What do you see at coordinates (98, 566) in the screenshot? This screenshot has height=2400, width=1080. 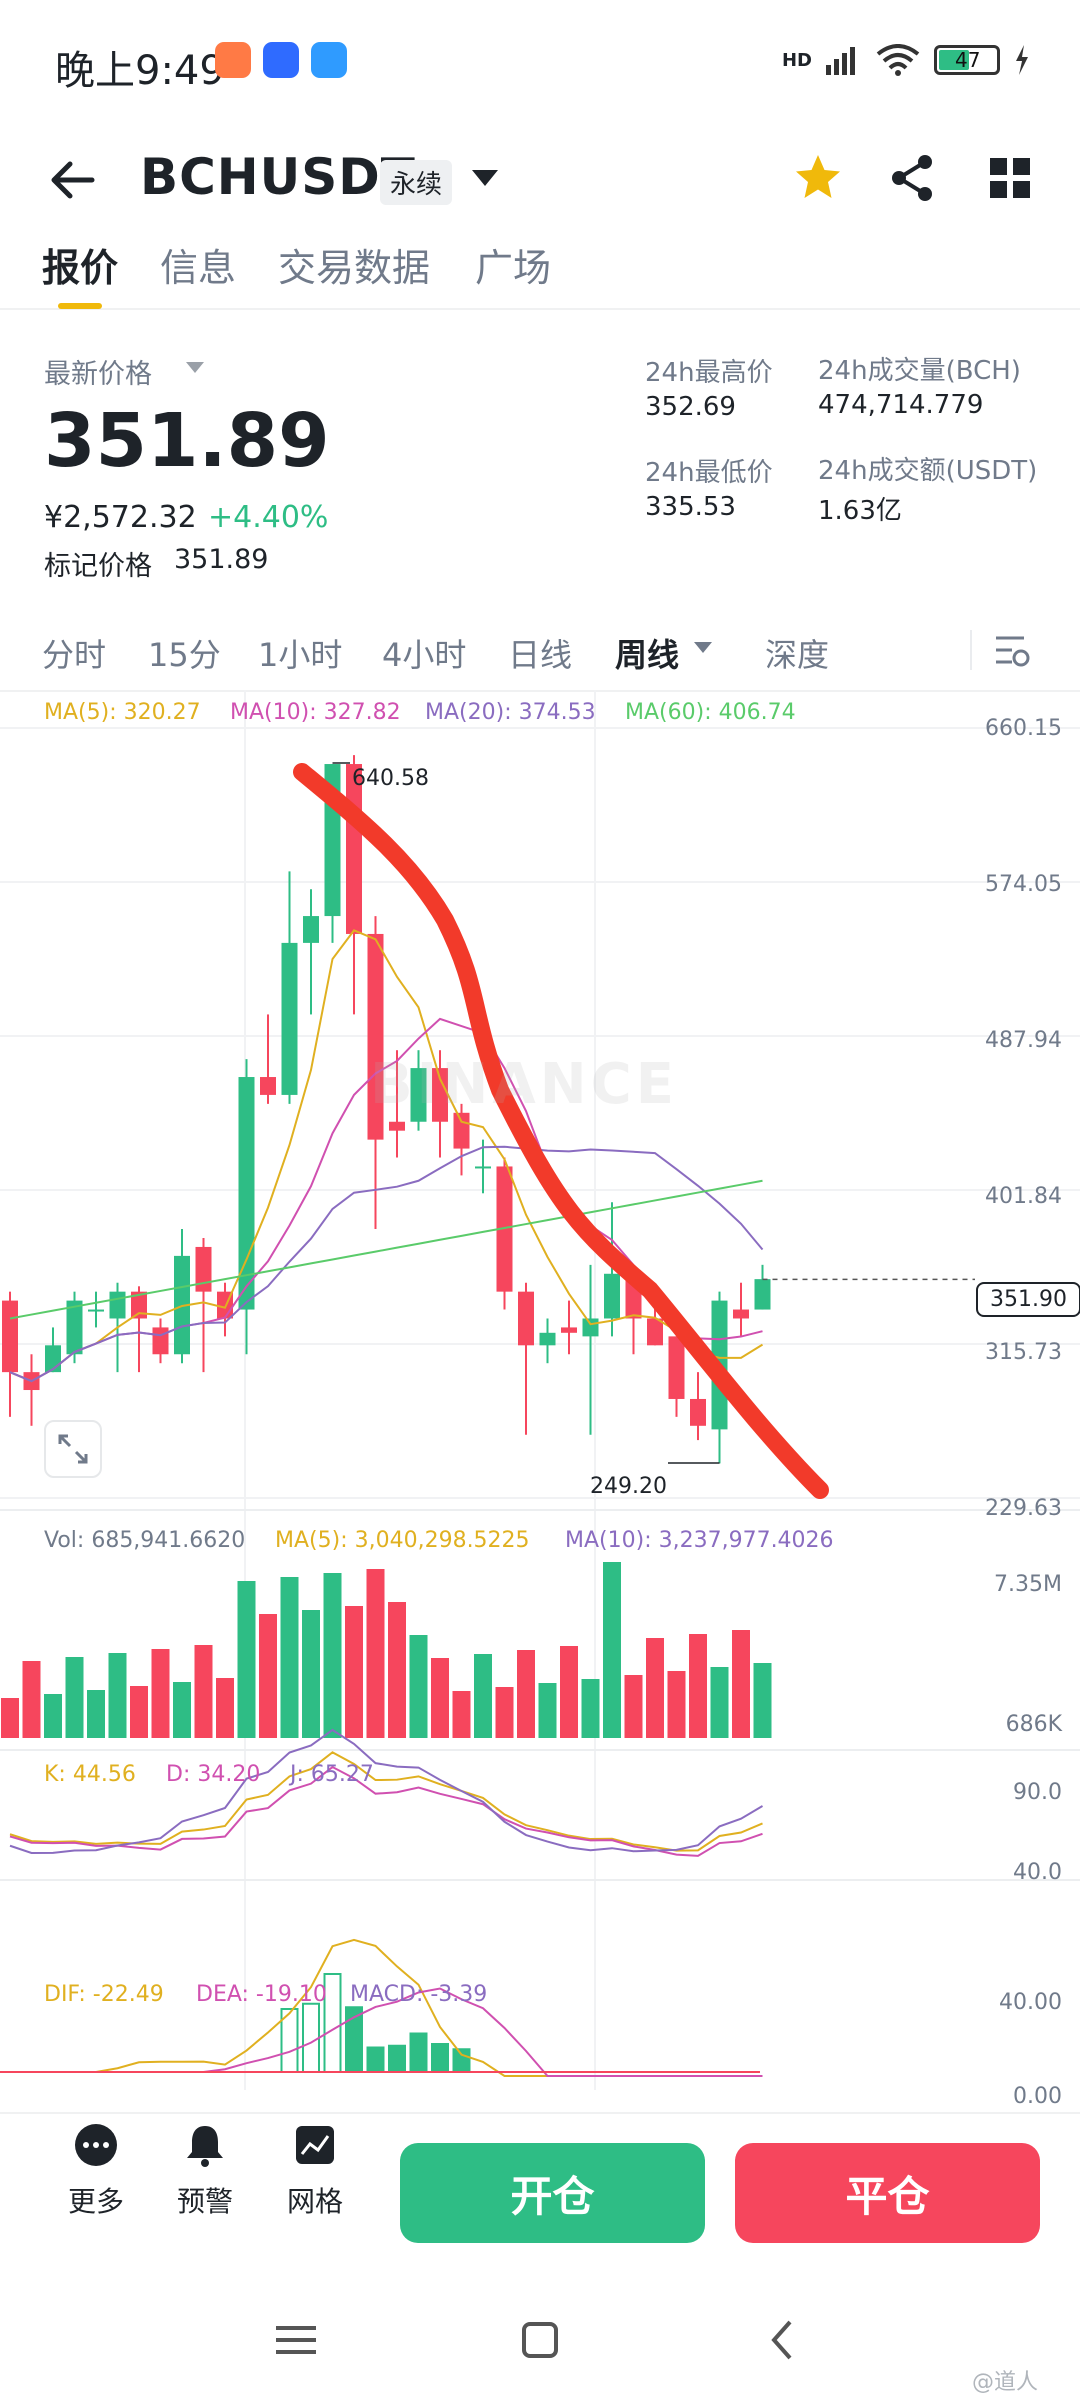 I see `mark-price-label: 标记价格` at bounding box center [98, 566].